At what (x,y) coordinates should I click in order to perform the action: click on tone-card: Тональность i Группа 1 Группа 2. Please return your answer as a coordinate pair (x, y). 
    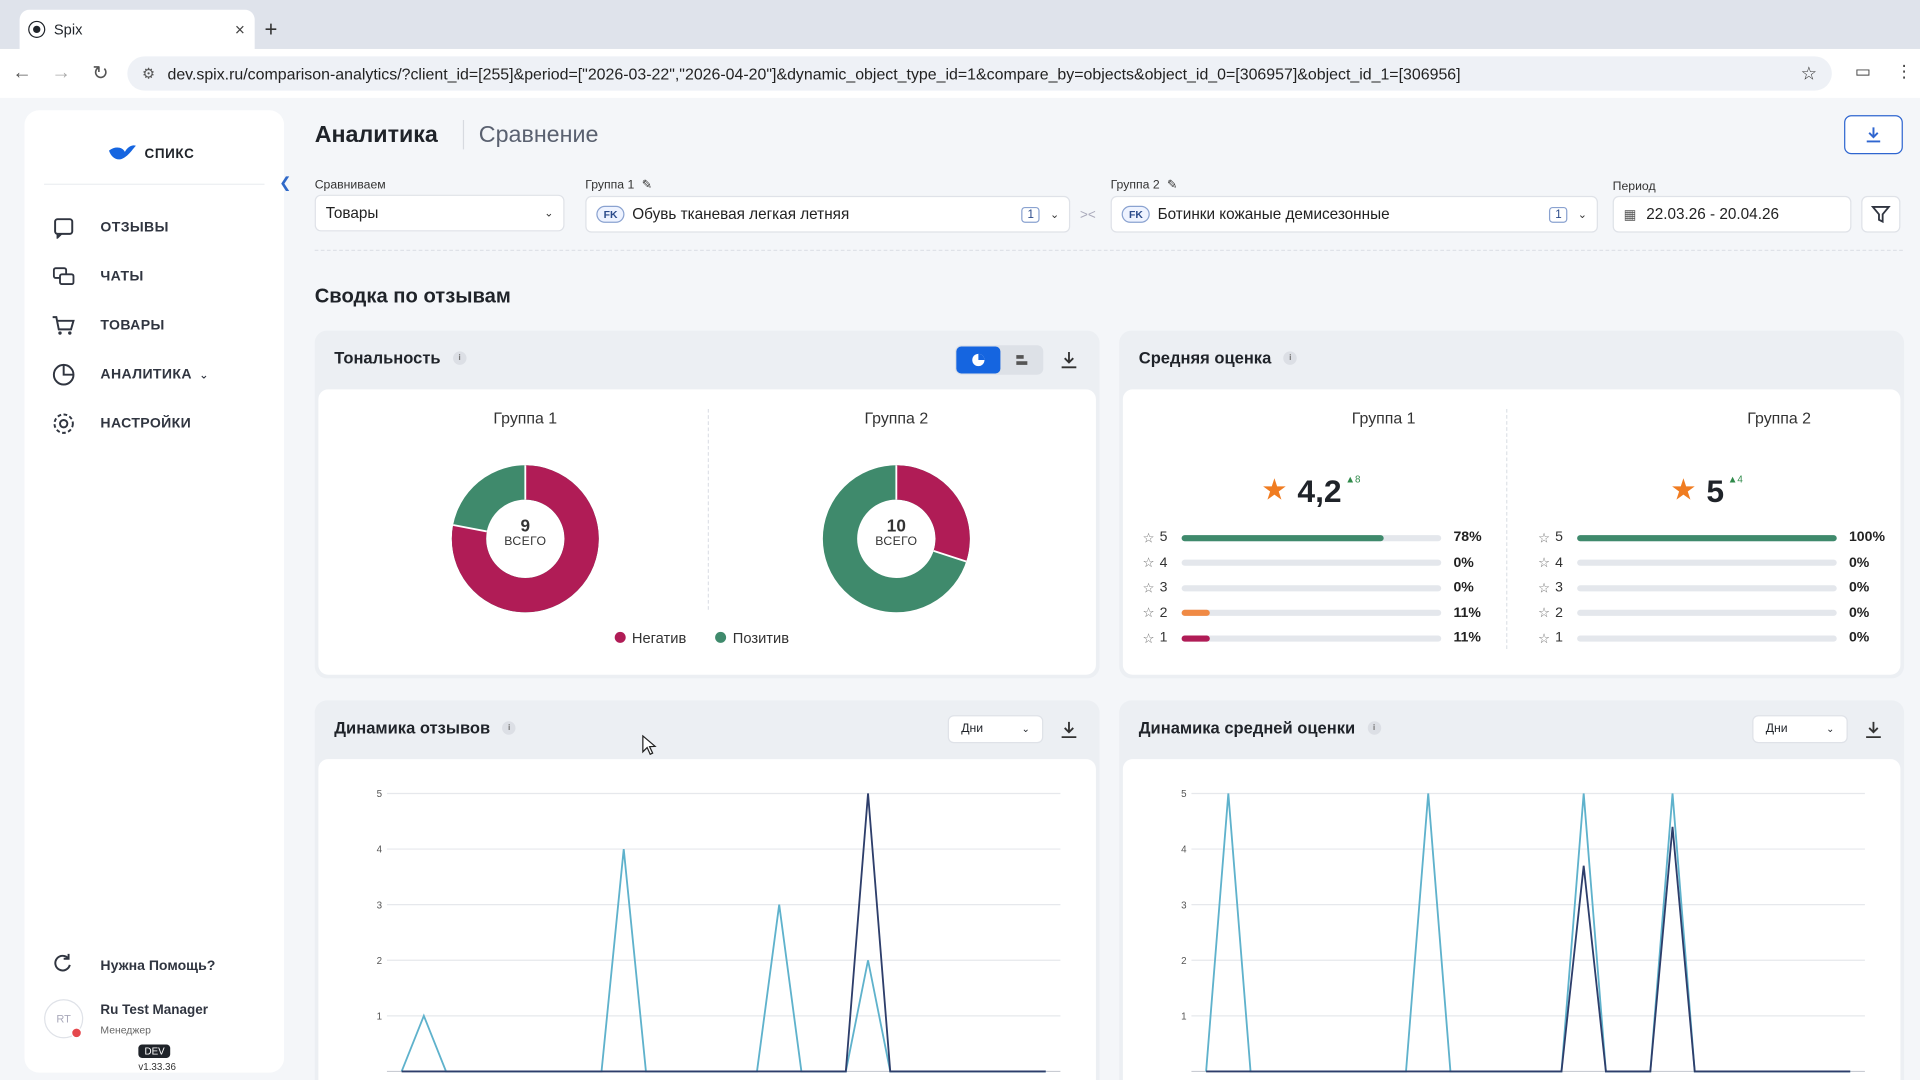
    Looking at the image, I should click on (707, 504).